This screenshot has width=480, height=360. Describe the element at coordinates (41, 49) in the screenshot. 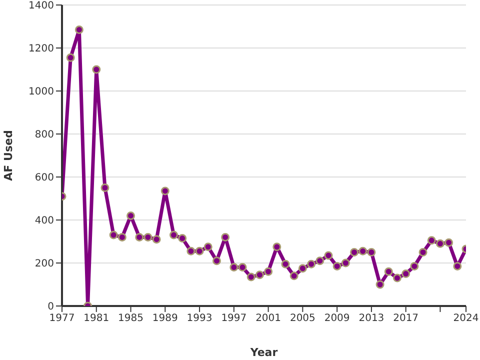

I see `y-tick-label: 1200` at that location.